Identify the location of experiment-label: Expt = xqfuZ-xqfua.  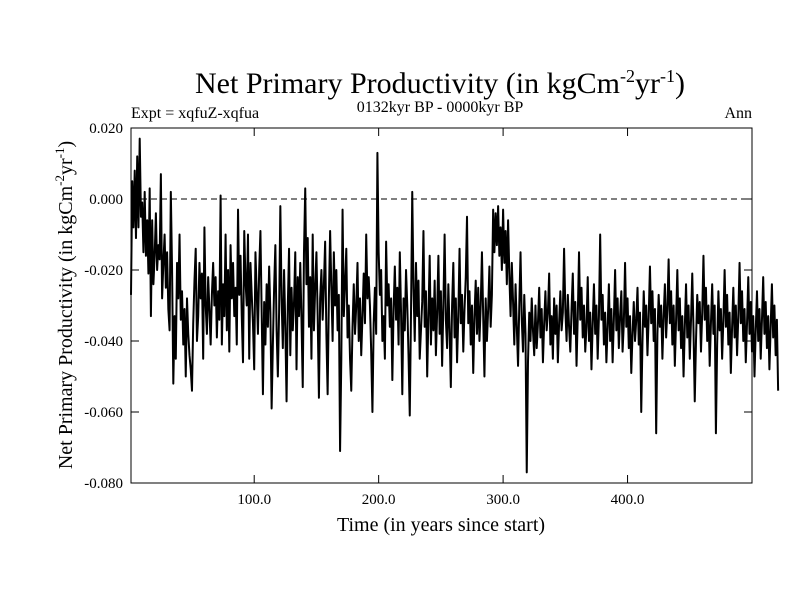
(195, 113).